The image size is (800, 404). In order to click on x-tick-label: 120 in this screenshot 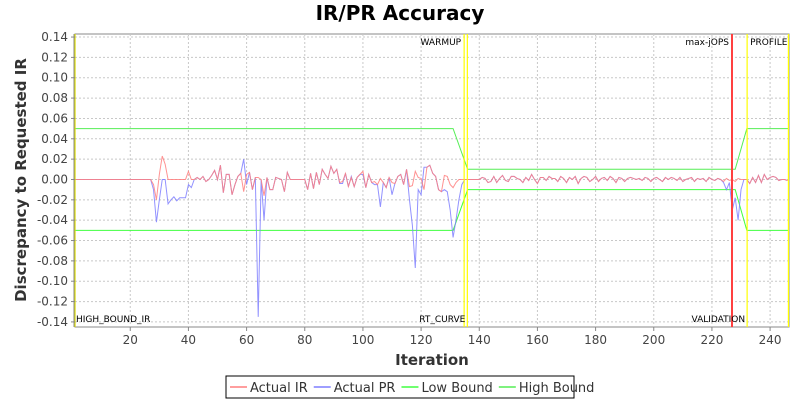, I will do `click(421, 340)`.